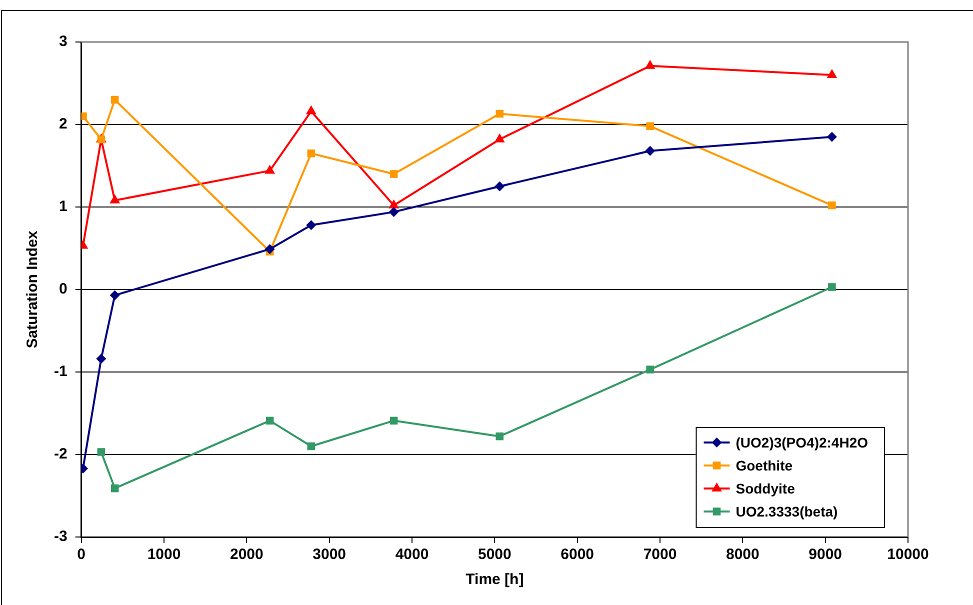  What do you see at coordinates (495, 579) in the screenshot?
I see `x-axis-title: Time [h]` at bounding box center [495, 579].